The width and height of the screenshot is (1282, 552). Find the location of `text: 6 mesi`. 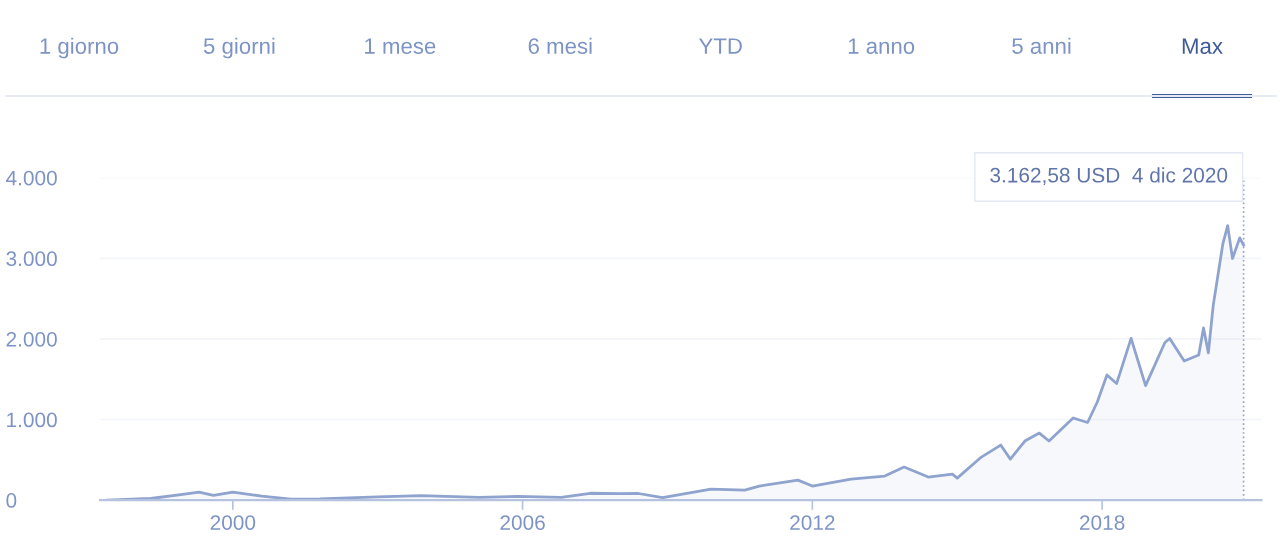

text: 6 mesi is located at coordinates (560, 45).